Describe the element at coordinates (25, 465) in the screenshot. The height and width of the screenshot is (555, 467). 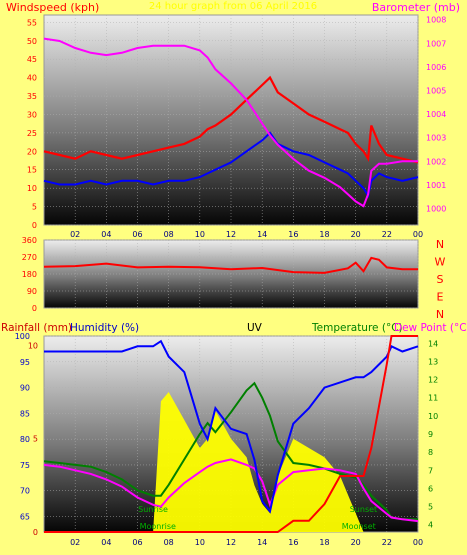
I see `humidity-tick-label: 75` at that location.